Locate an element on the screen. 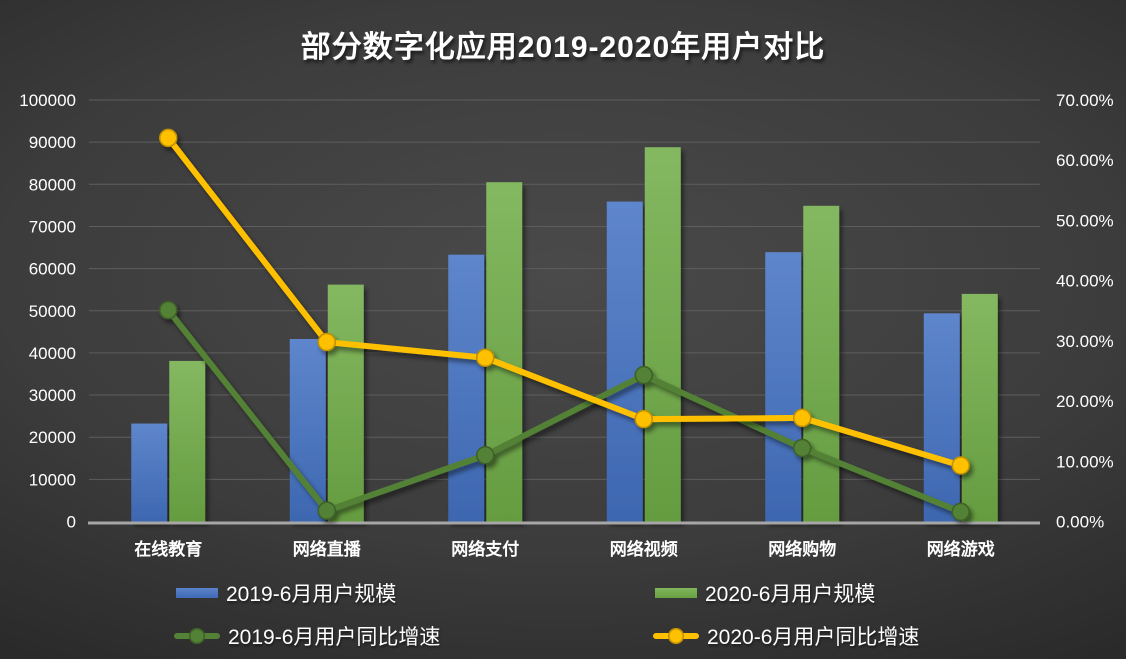  left-axis-tick: 100000 is located at coordinates (47, 100).